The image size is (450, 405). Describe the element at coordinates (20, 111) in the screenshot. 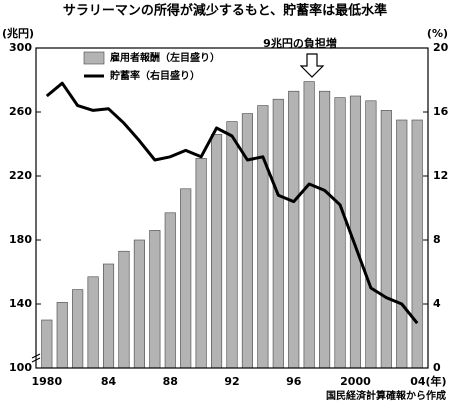

I see `y-tick-label: 260` at that location.